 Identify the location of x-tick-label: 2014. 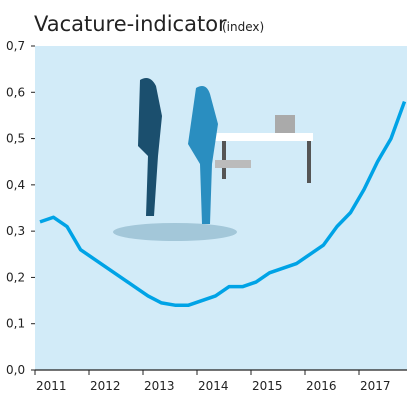
(213, 386).